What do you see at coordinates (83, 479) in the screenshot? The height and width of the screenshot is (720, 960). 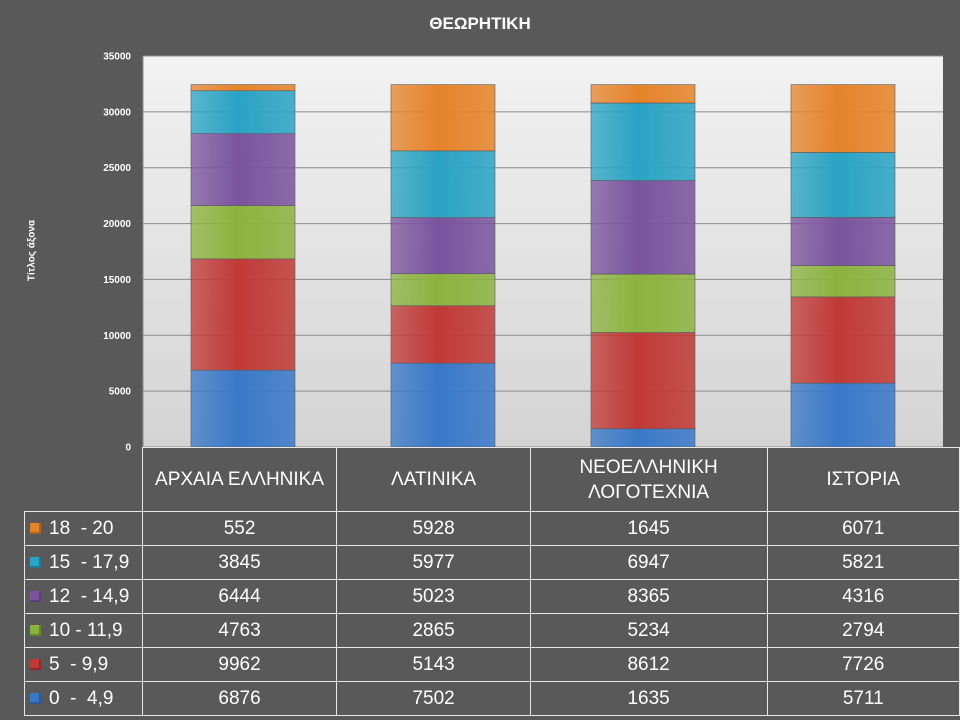 I see `table-corner` at bounding box center [83, 479].